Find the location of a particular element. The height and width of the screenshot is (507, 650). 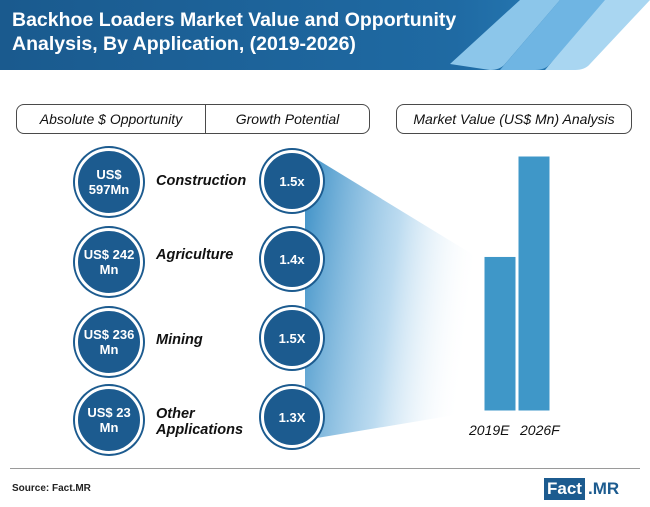

logo-part1: Fact is located at coordinates (564, 489).